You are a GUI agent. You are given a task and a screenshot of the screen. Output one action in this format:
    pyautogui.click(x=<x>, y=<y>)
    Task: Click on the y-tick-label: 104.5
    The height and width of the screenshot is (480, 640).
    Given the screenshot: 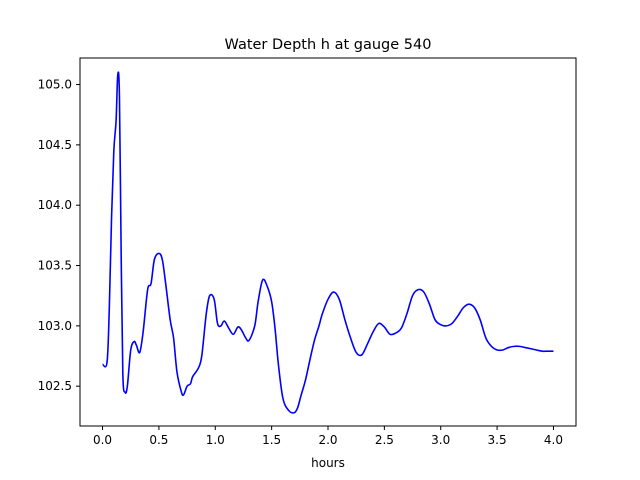 What is the action you would take?
    pyautogui.click(x=55, y=145)
    